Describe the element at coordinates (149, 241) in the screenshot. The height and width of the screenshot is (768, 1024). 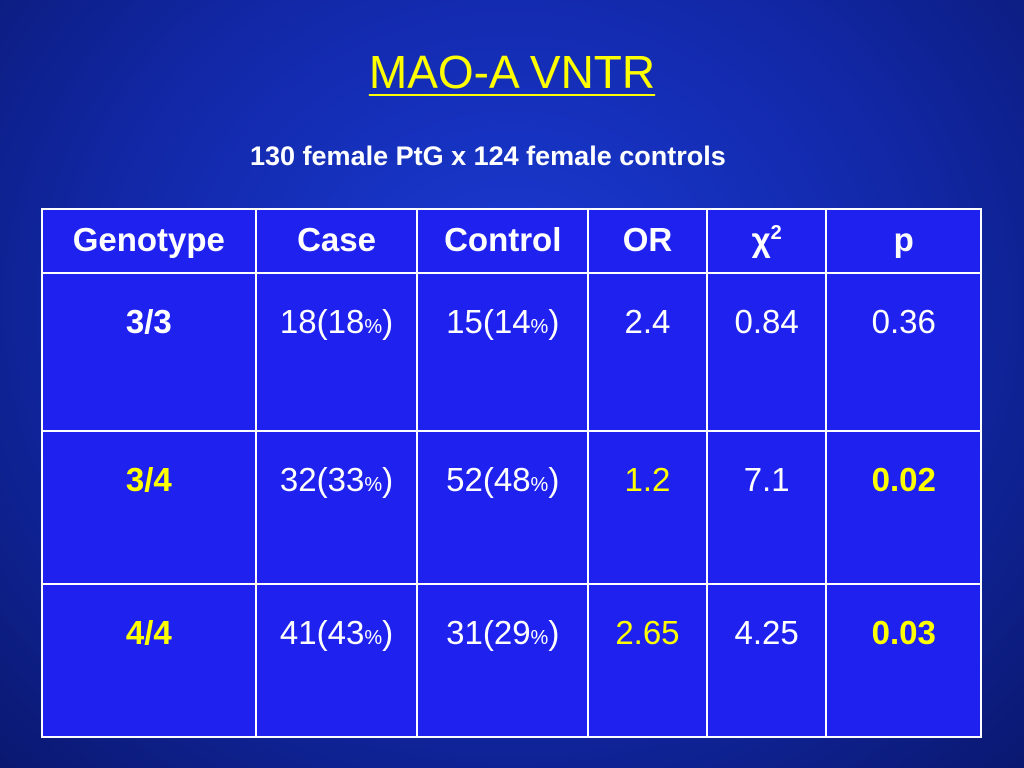
I see `header-genotype: Genotype` at that location.